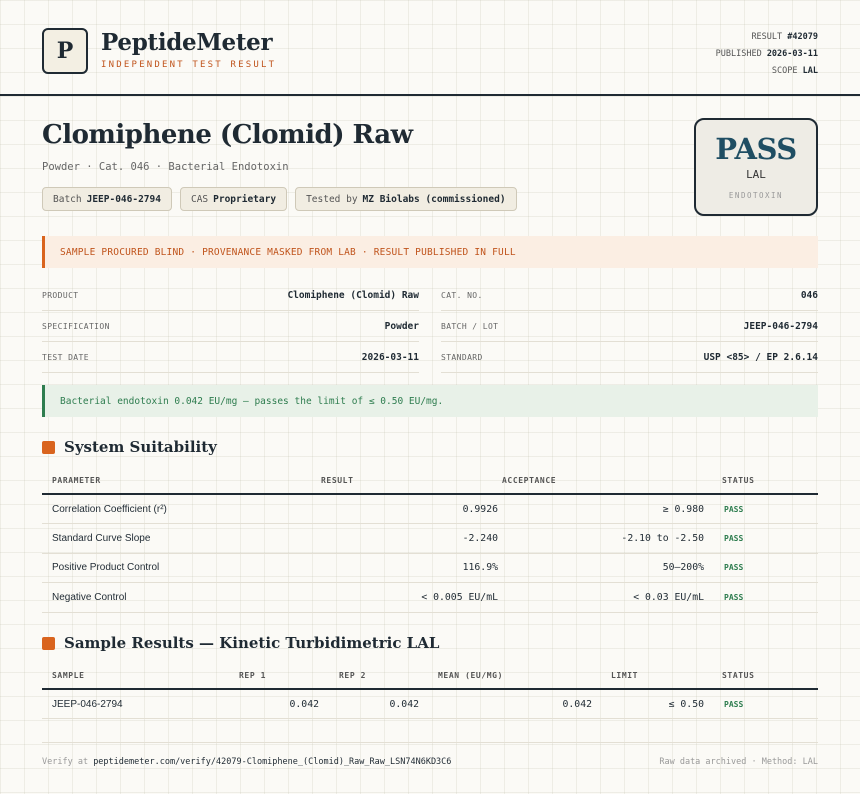  What do you see at coordinates (107, 199) in the screenshot?
I see `batch-chip: Batch JEEP-046-2794` at bounding box center [107, 199].